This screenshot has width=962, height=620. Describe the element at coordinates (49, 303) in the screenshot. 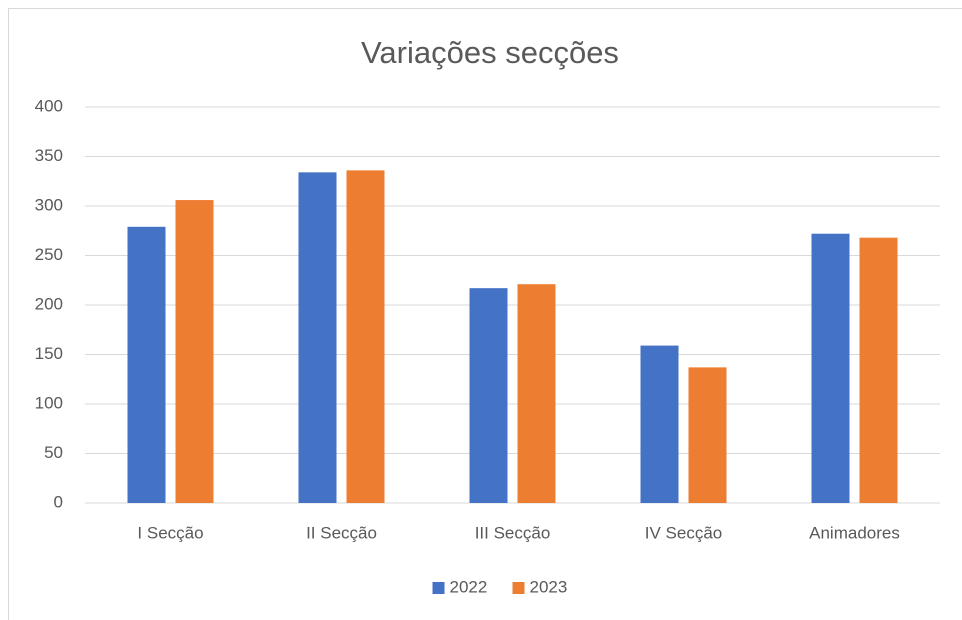

I see `y-tick-label: 200` at that location.